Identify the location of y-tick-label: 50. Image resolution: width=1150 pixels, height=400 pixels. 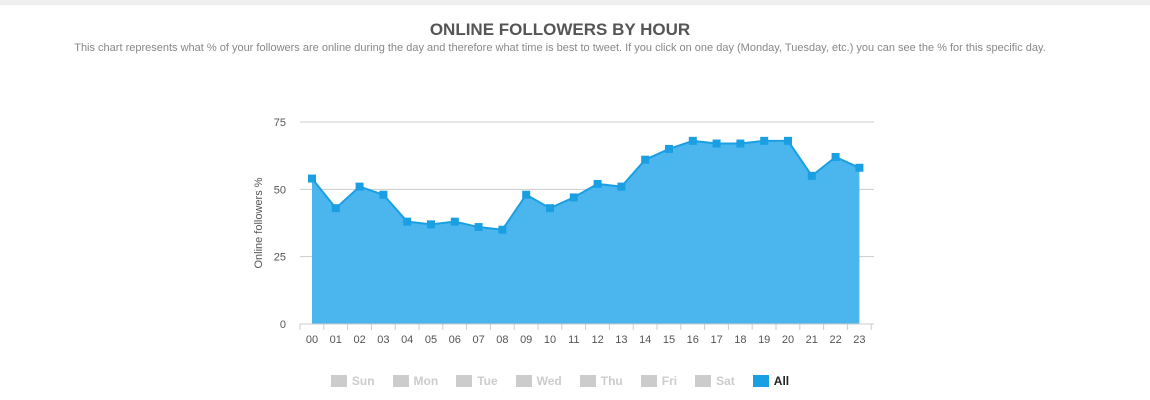
(280, 190).